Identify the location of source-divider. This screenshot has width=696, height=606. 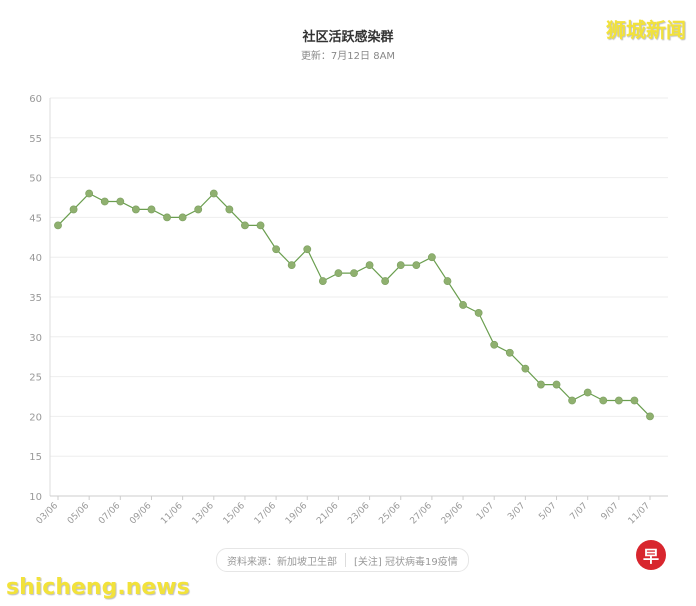
(345, 560).